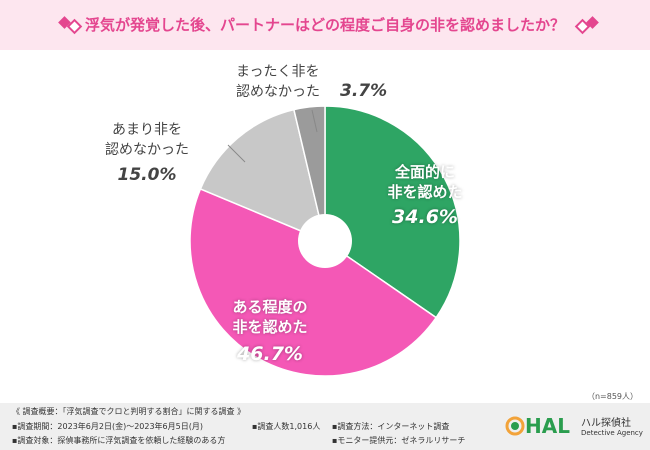 This screenshot has height=450, width=650. What do you see at coordinates (129, 411) in the screenshot?
I see `survey-summary: 《 調査概要：「浮気調査でクロと判明する割合」に関する調査 》` at bounding box center [129, 411].